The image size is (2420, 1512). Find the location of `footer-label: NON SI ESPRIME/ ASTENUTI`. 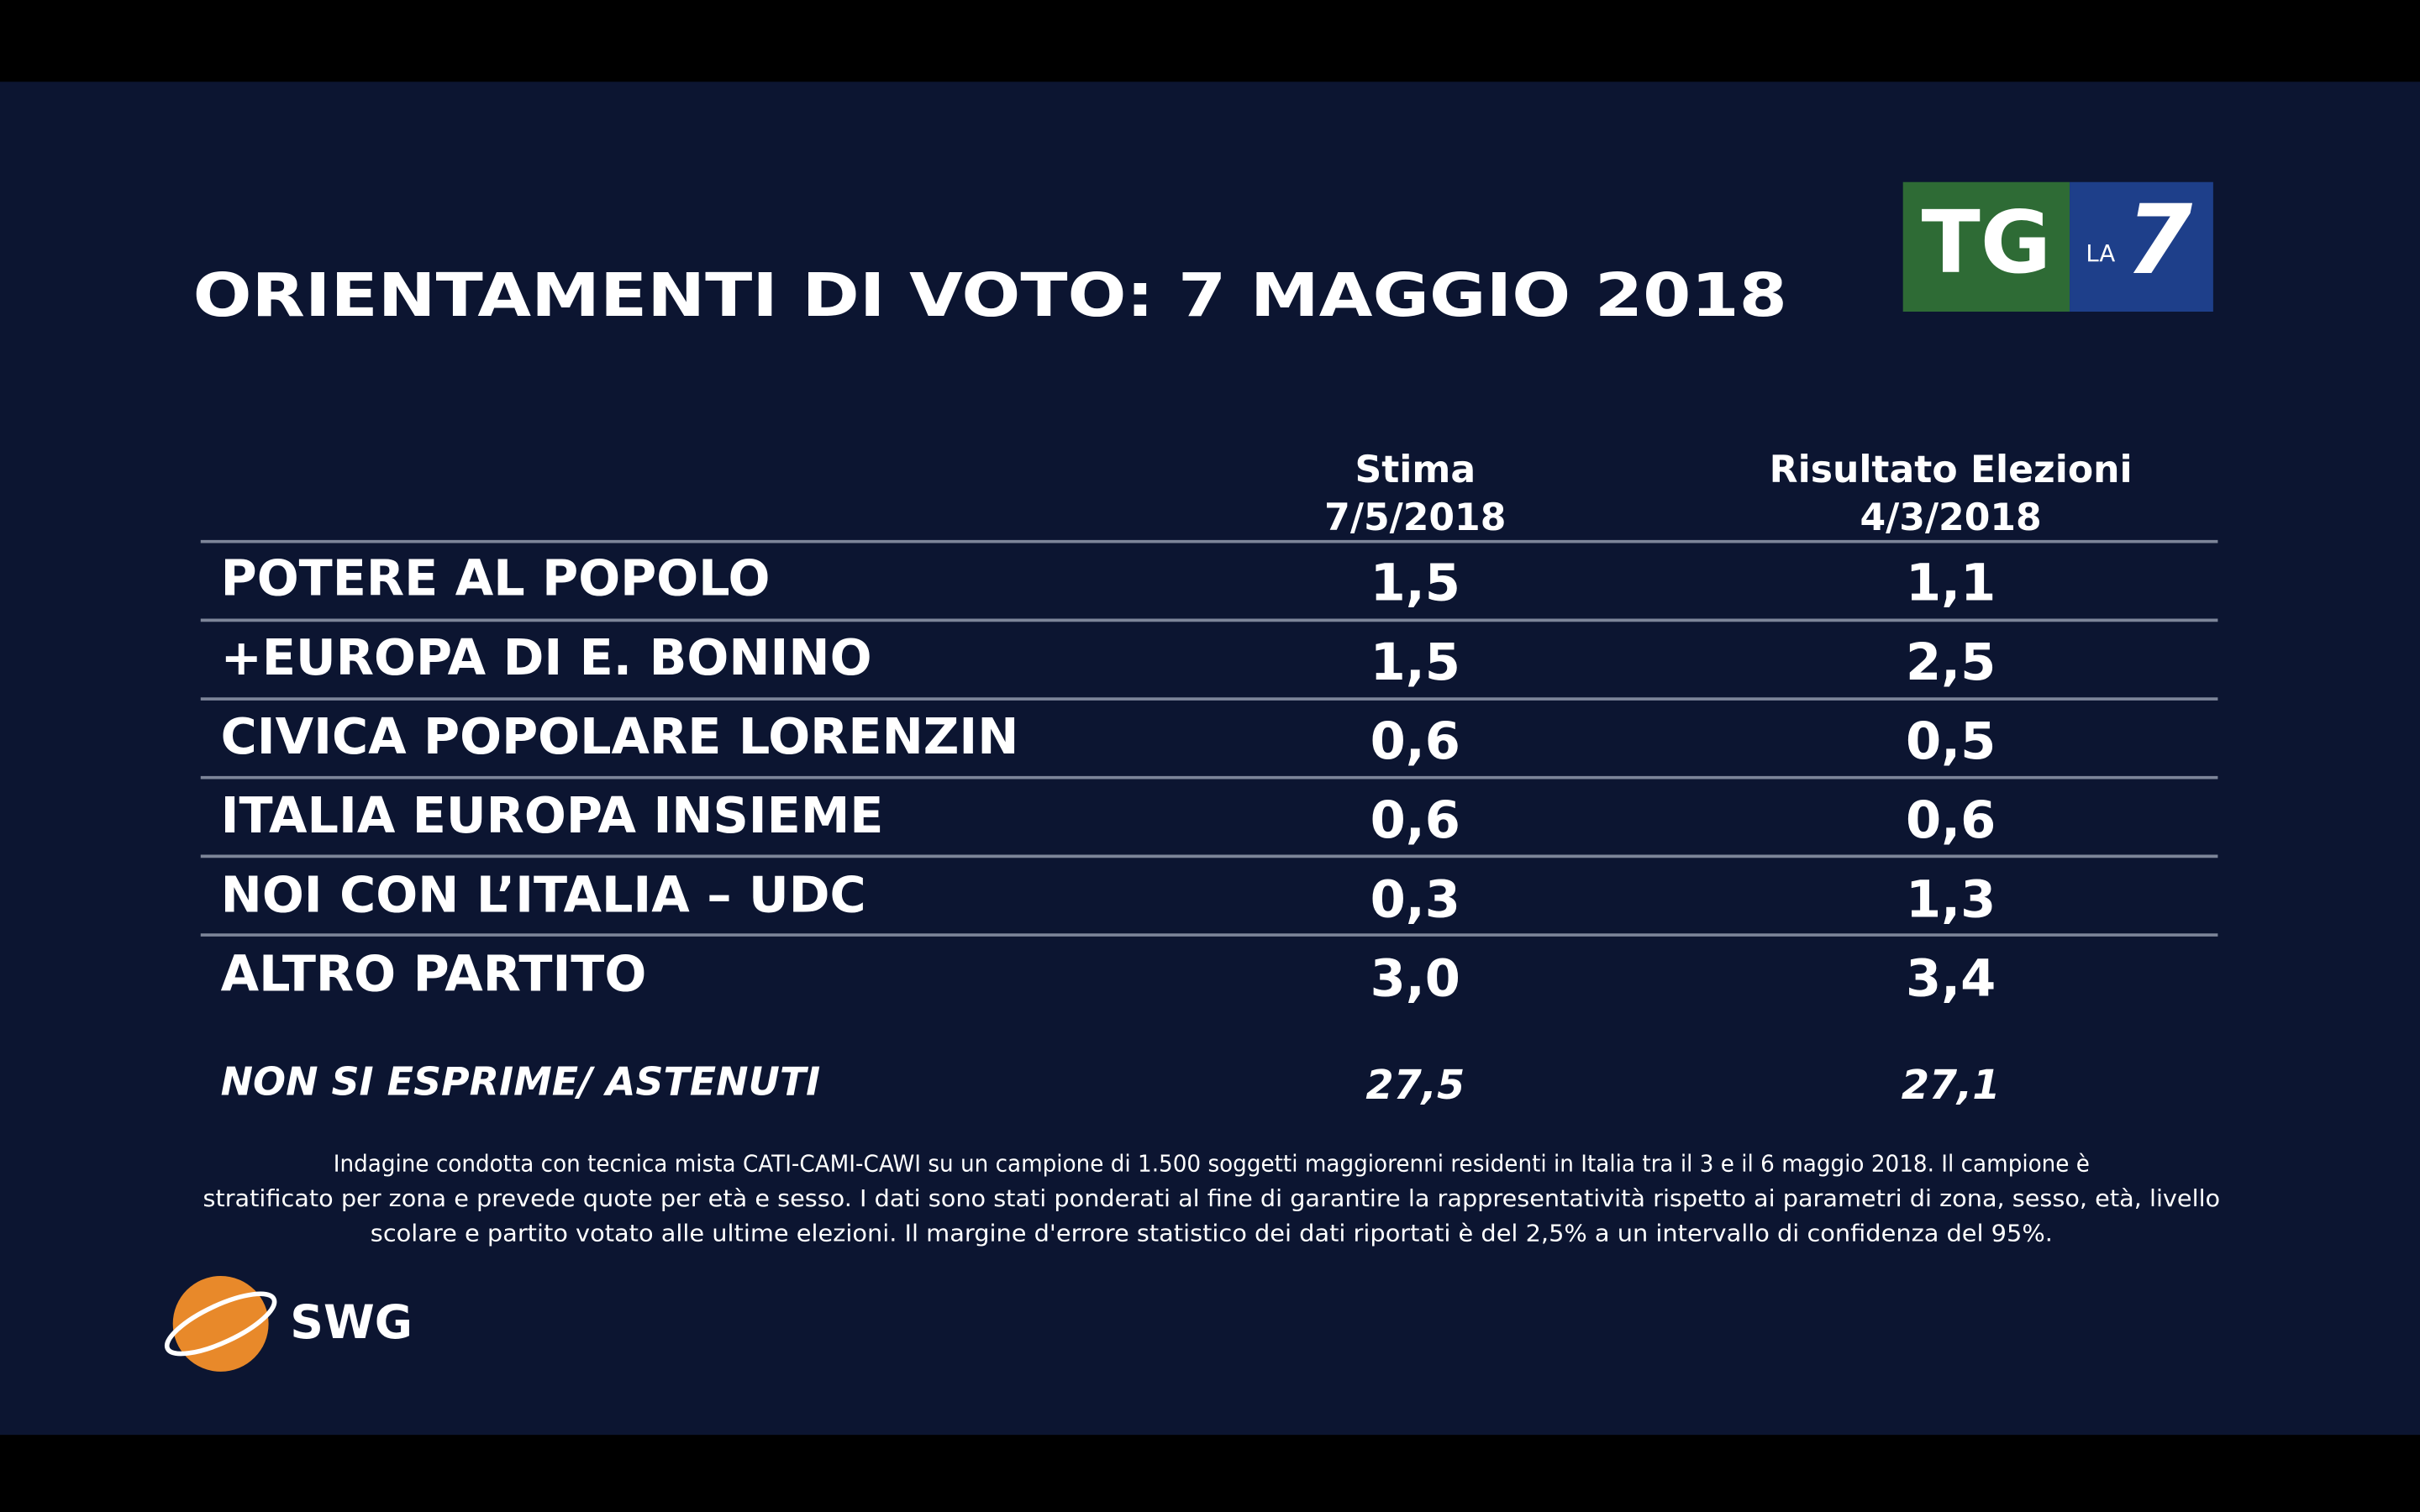

footer-label: NON SI ESPRIME/ ASTENUTI is located at coordinates (521, 1082).